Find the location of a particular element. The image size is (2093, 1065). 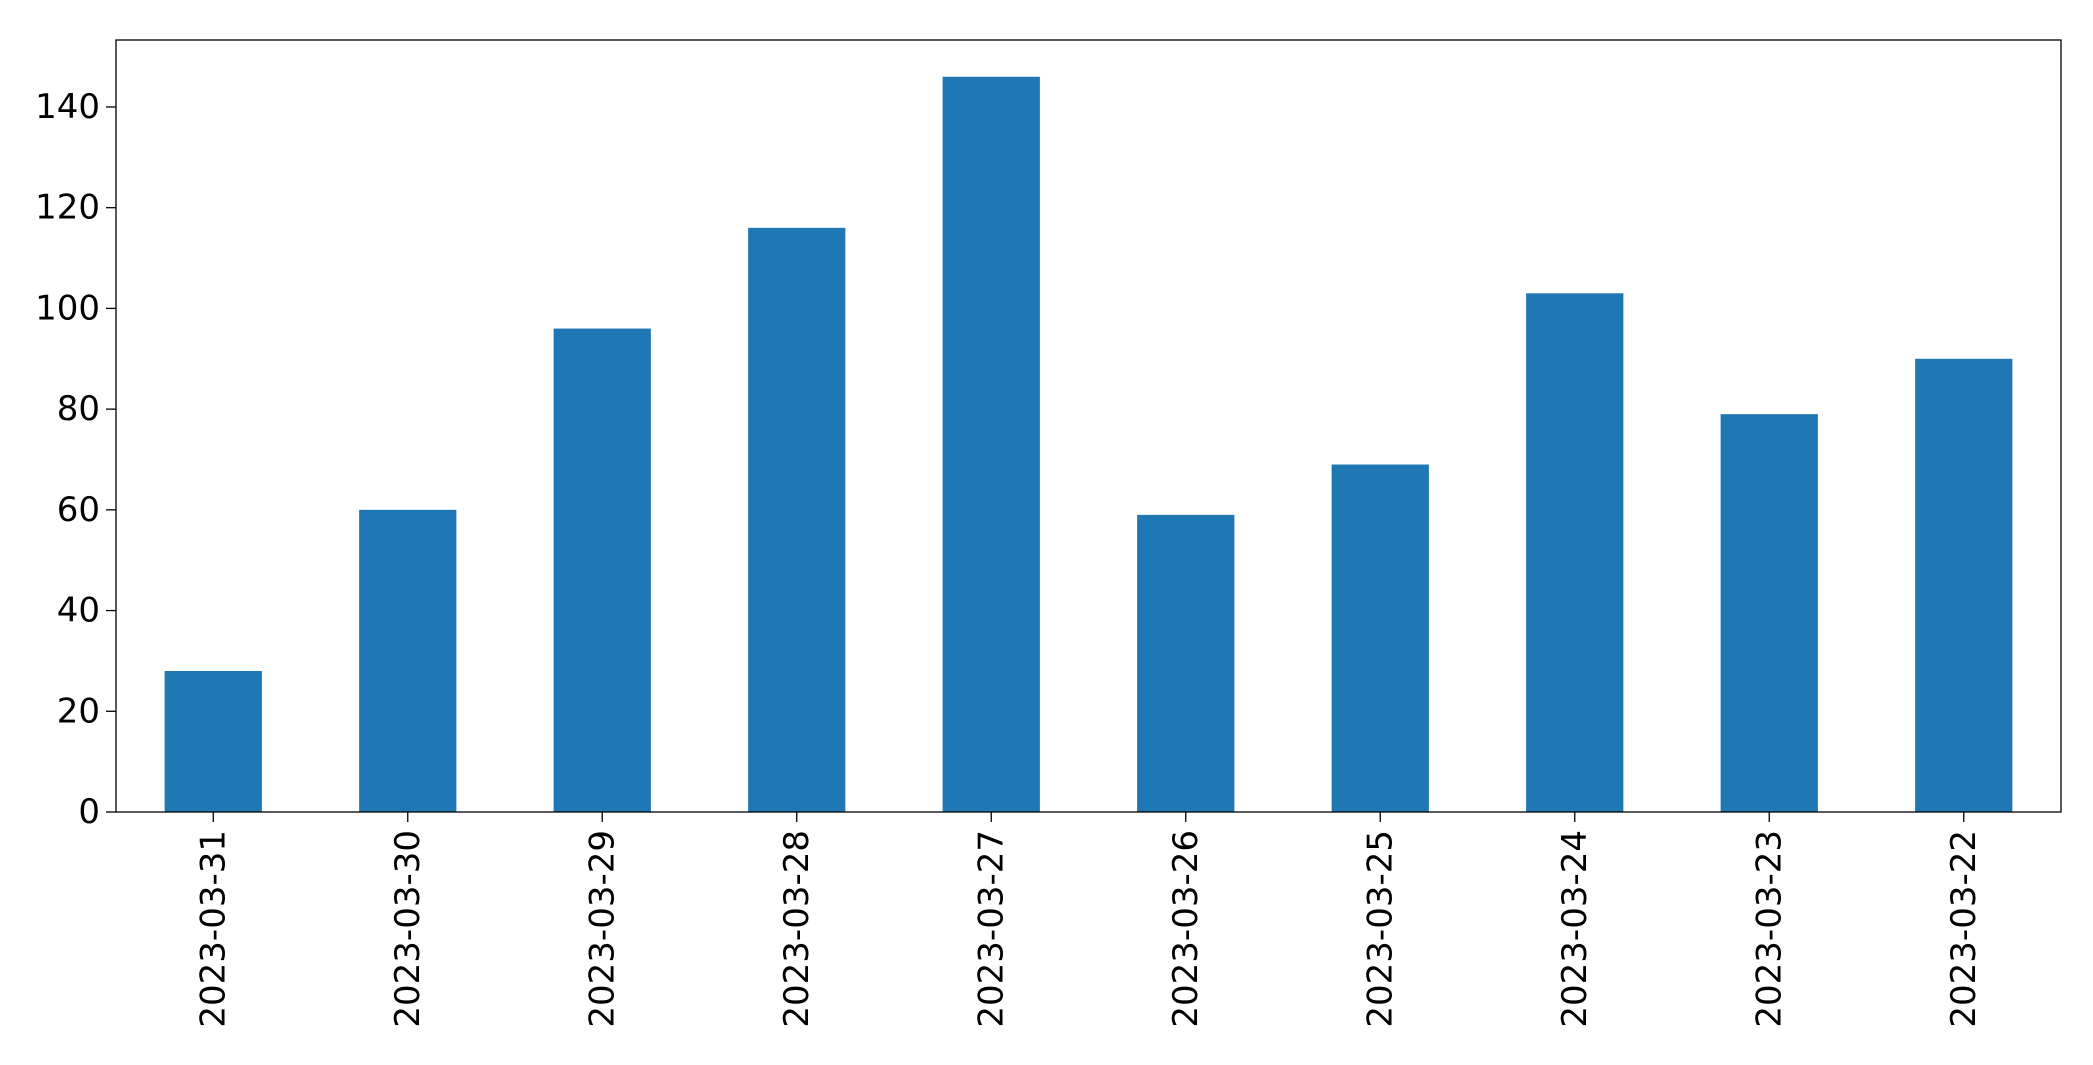

x-tick-label: 2023-03-31 is located at coordinates (213, 929).